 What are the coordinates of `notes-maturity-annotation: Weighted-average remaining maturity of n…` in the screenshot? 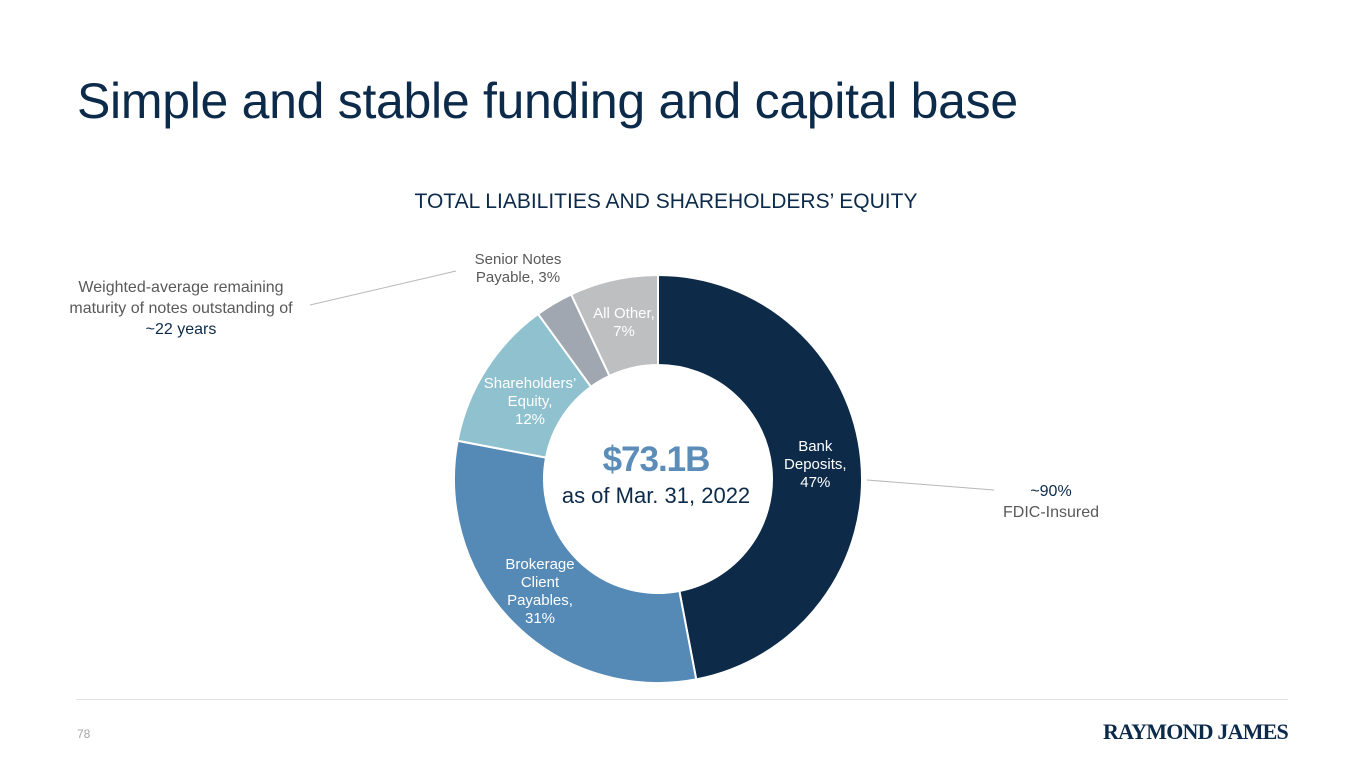 It's located at (181, 308).